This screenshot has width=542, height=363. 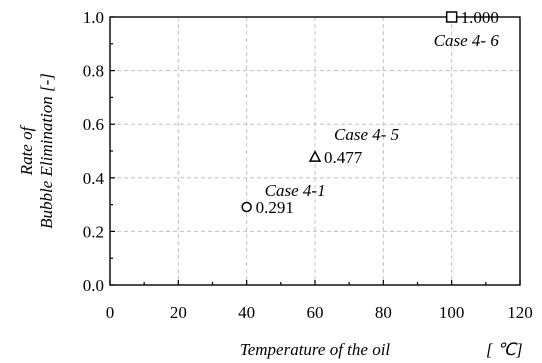 I want to click on x-axis-unit: [ ℃], so click(x=504, y=349).